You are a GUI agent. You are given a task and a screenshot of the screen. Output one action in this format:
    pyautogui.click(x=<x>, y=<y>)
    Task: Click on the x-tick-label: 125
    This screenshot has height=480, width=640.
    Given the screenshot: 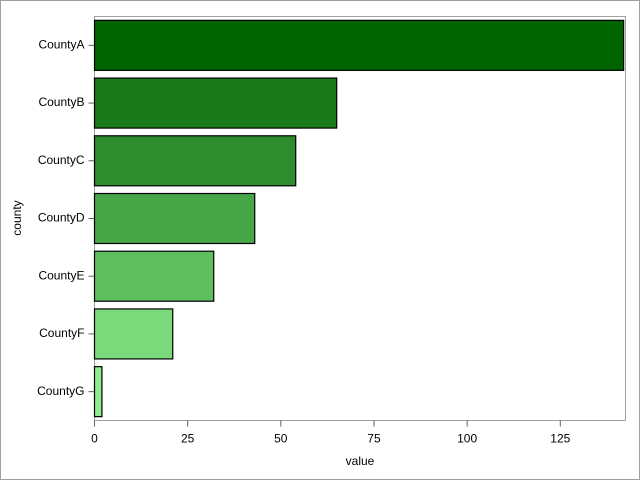 What is the action you would take?
    pyautogui.click(x=560, y=439)
    